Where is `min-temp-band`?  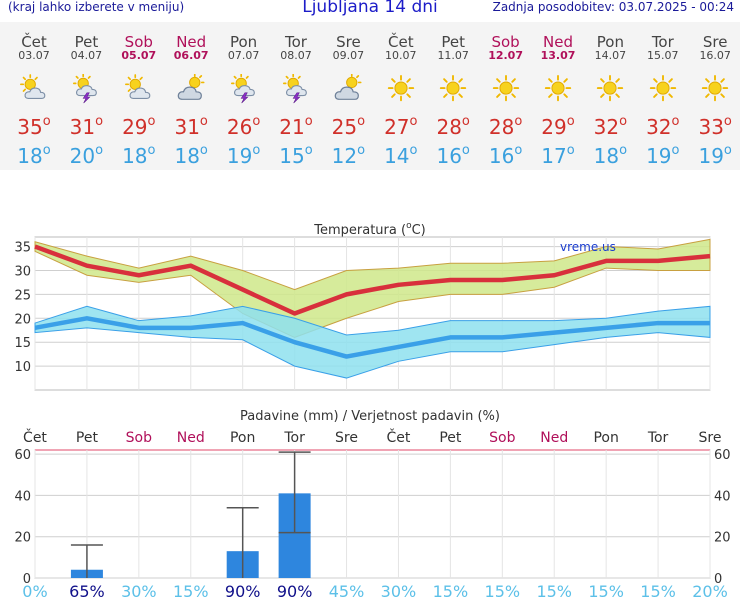
min-temp-band is located at coordinates (372, 342).